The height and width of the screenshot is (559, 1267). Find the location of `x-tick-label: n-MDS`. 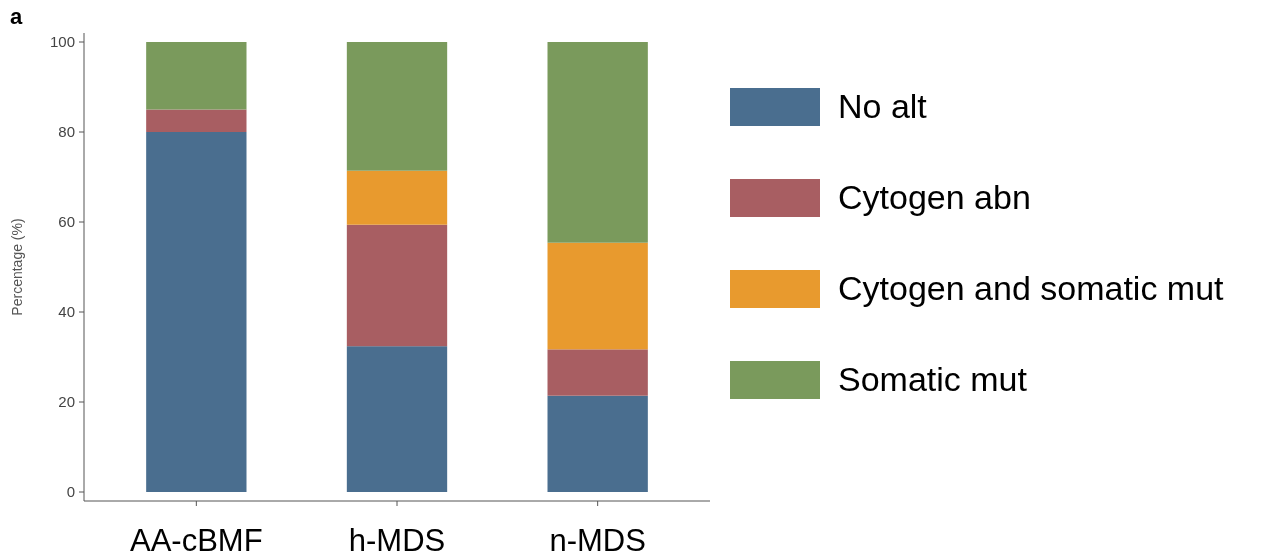

x-tick-label: n-MDS is located at coordinates (597, 540).